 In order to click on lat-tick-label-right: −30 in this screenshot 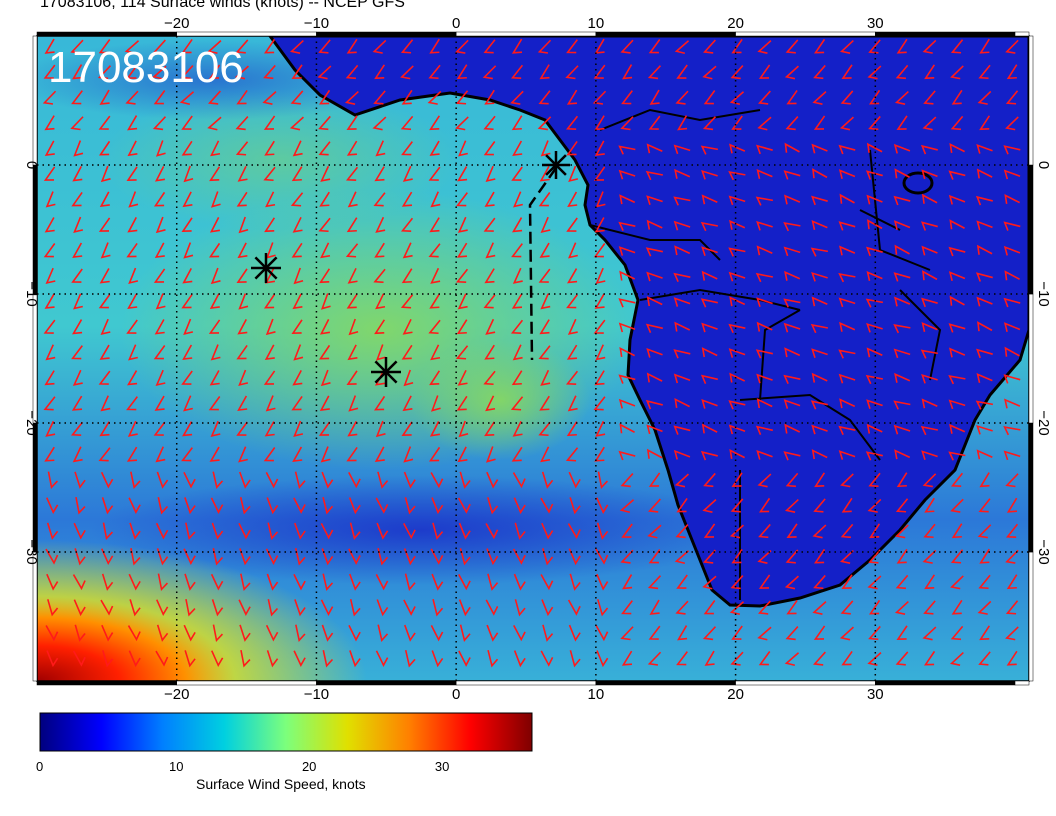, I will do `click(1043, 551)`.